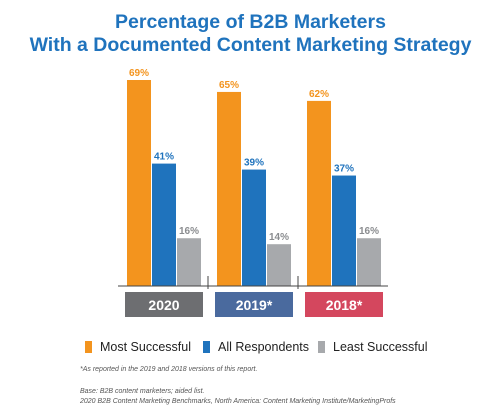 The height and width of the screenshot is (411, 501). What do you see at coordinates (344, 169) in the screenshot?
I see `data-label: 37%` at bounding box center [344, 169].